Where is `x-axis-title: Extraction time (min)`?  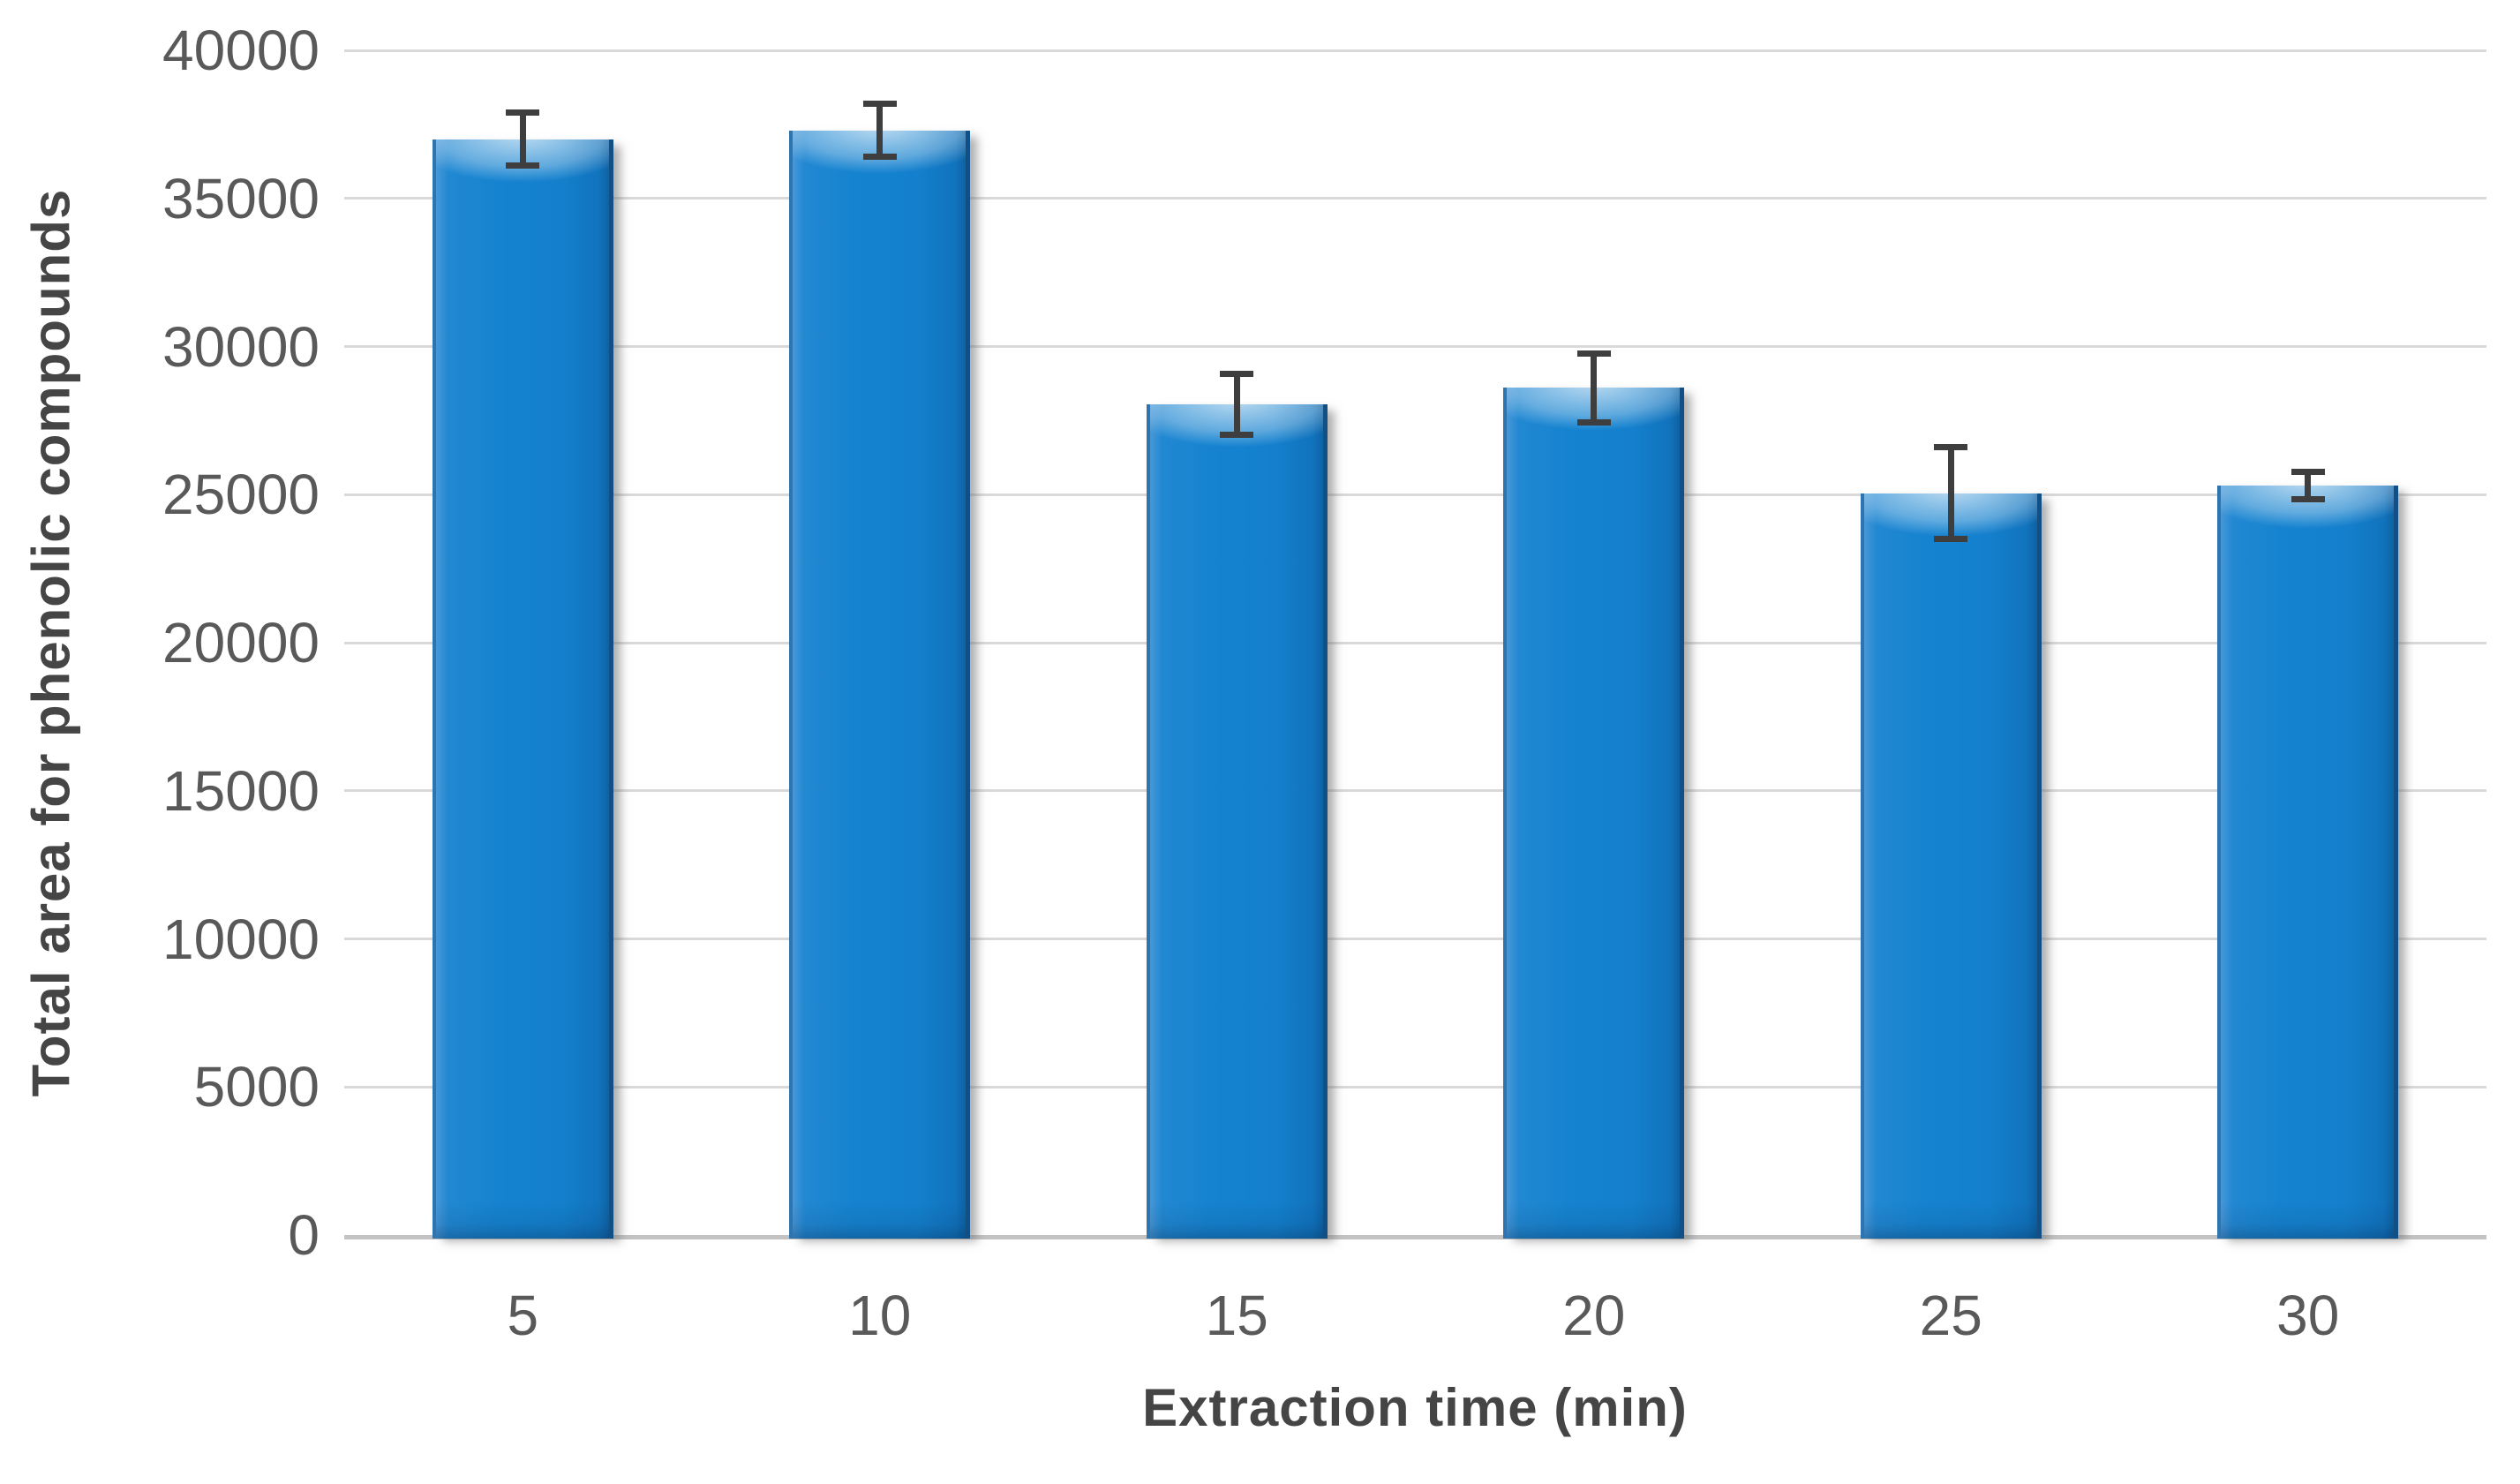 x-axis-title: Extraction time (min) is located at coordinates (1415, 1407).